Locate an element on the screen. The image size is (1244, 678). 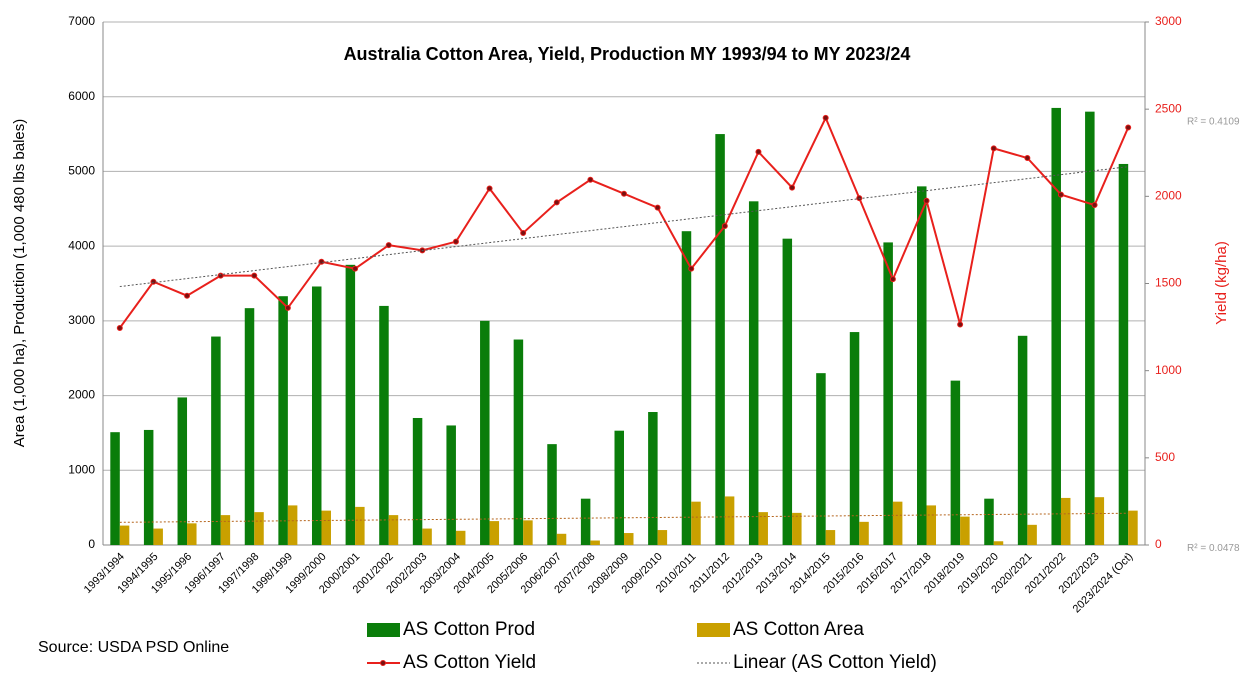
y-tick-label: 3000 is located at coordinates (81, 320).